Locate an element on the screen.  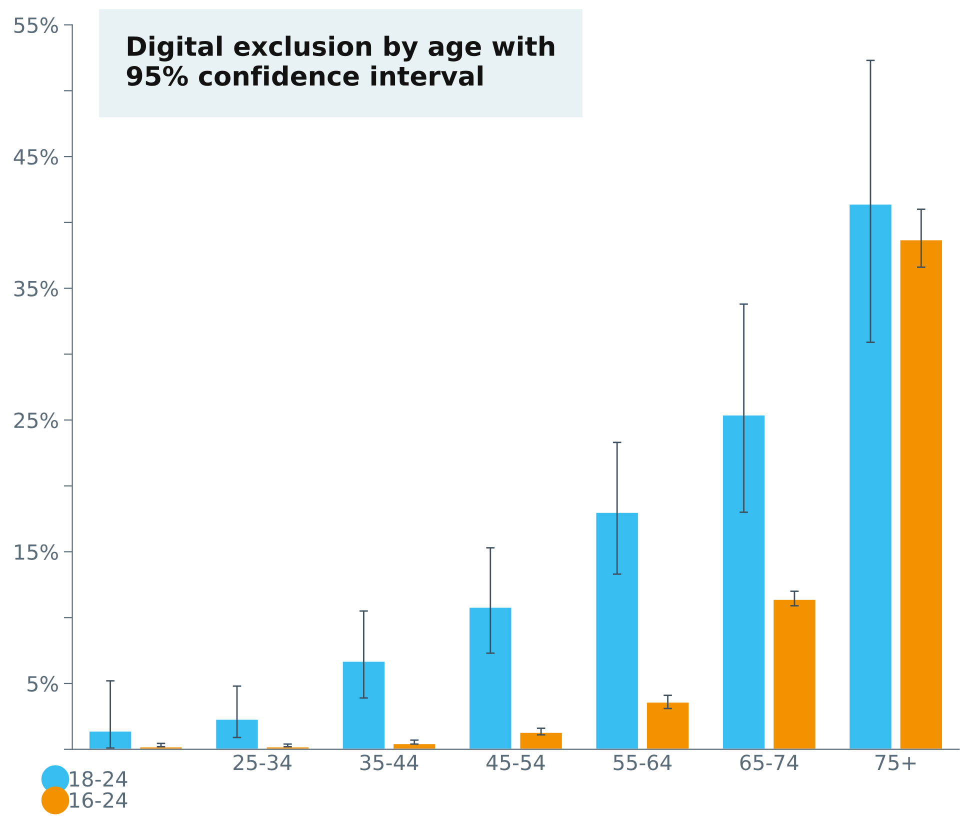
x-tick-label: 75+ is located at coordinates (896, 762).